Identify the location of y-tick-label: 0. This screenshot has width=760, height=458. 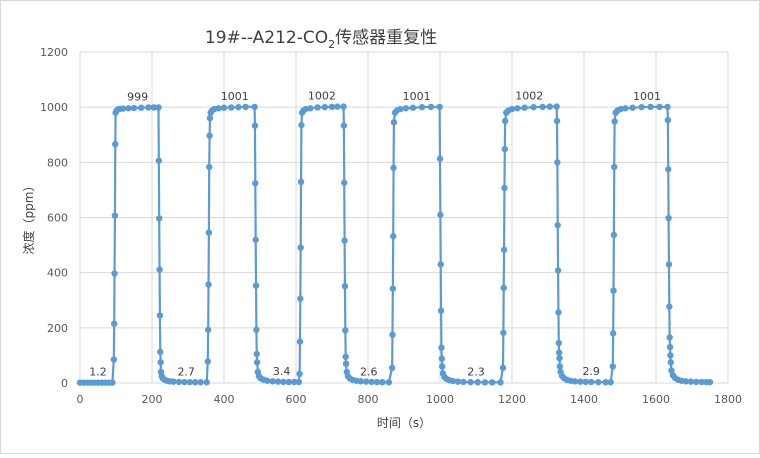
(64, 383).